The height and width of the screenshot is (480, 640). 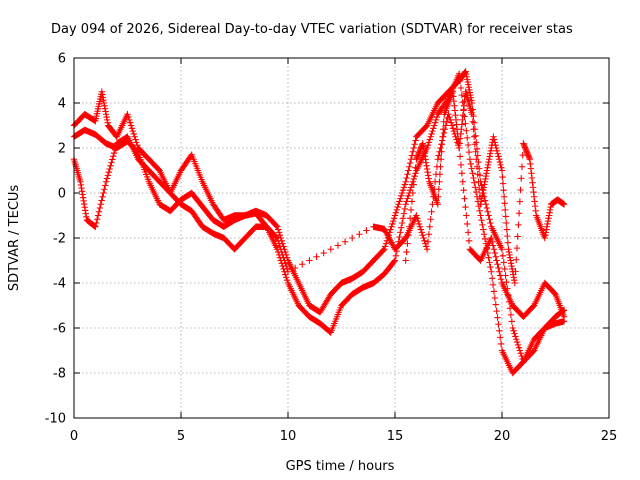 I want to click on x-tick-labels: 0 5 10 15 20 25, so click(x=343, y=436).